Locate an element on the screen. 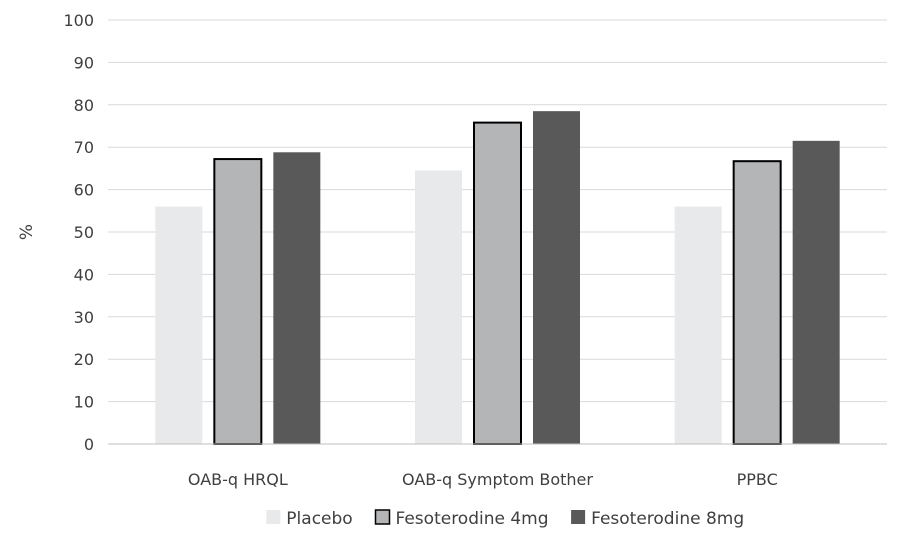 Image resolution: width=909 pixels, height=540 pixels. legend: Placebo Fesoterodine 4mg Fesoterodine 8mg is located at coordinates (505, 519).